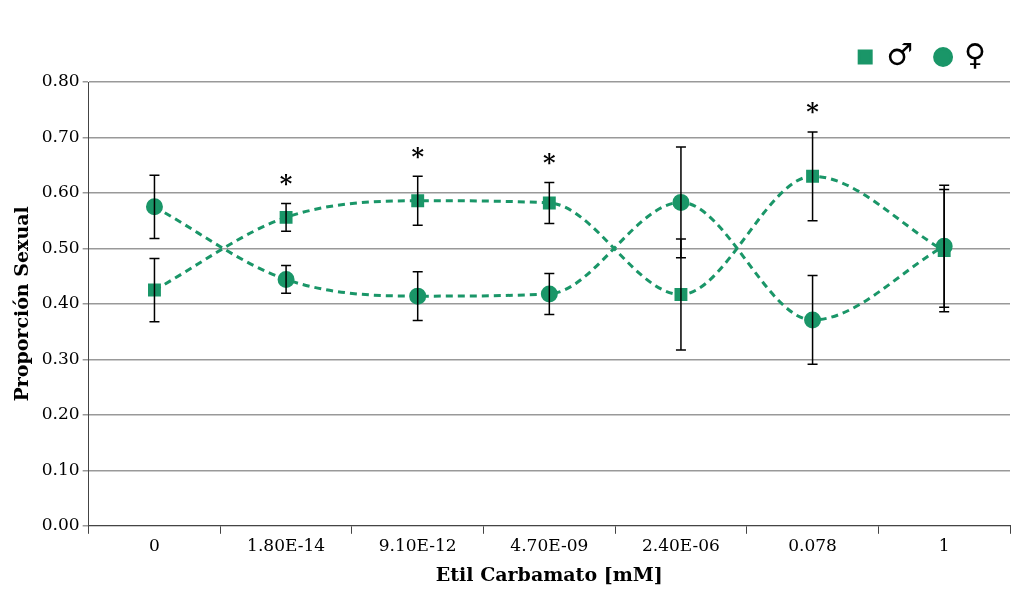  What do you see at coordinates (286, 545) in the screenshot?
I see `x-tick-label: 1.80E-14` at bounding box center [286, 545].